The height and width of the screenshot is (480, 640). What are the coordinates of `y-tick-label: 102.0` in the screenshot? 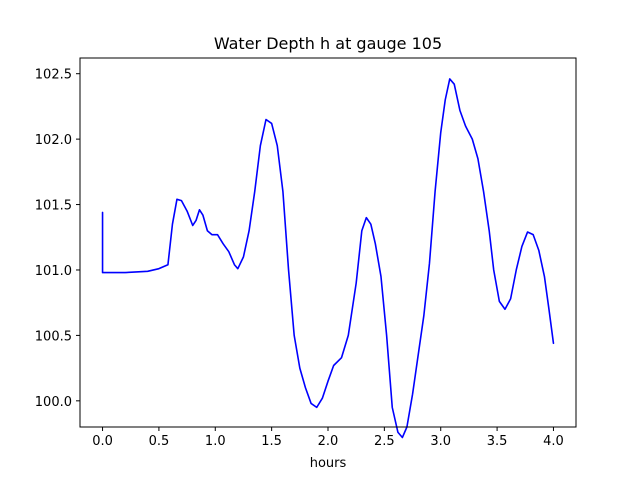 It's located at (53, 140).